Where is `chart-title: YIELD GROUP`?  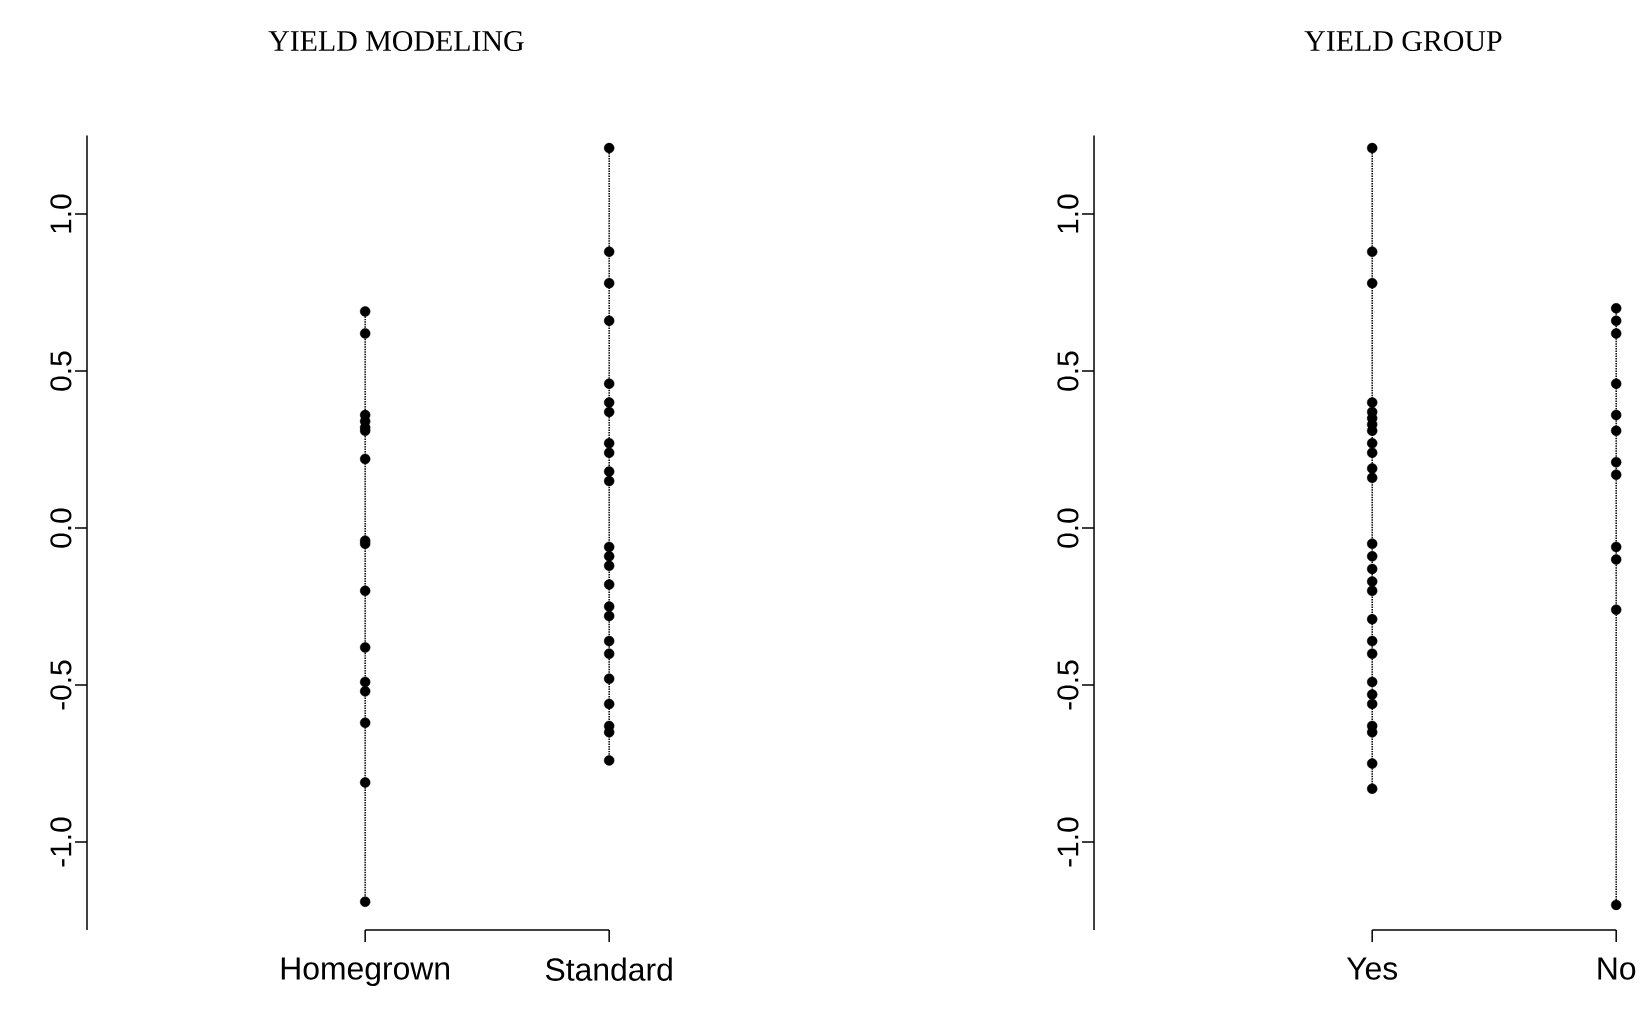
chart-title: YIELD GROUP is located at coordinates (1403, 41).